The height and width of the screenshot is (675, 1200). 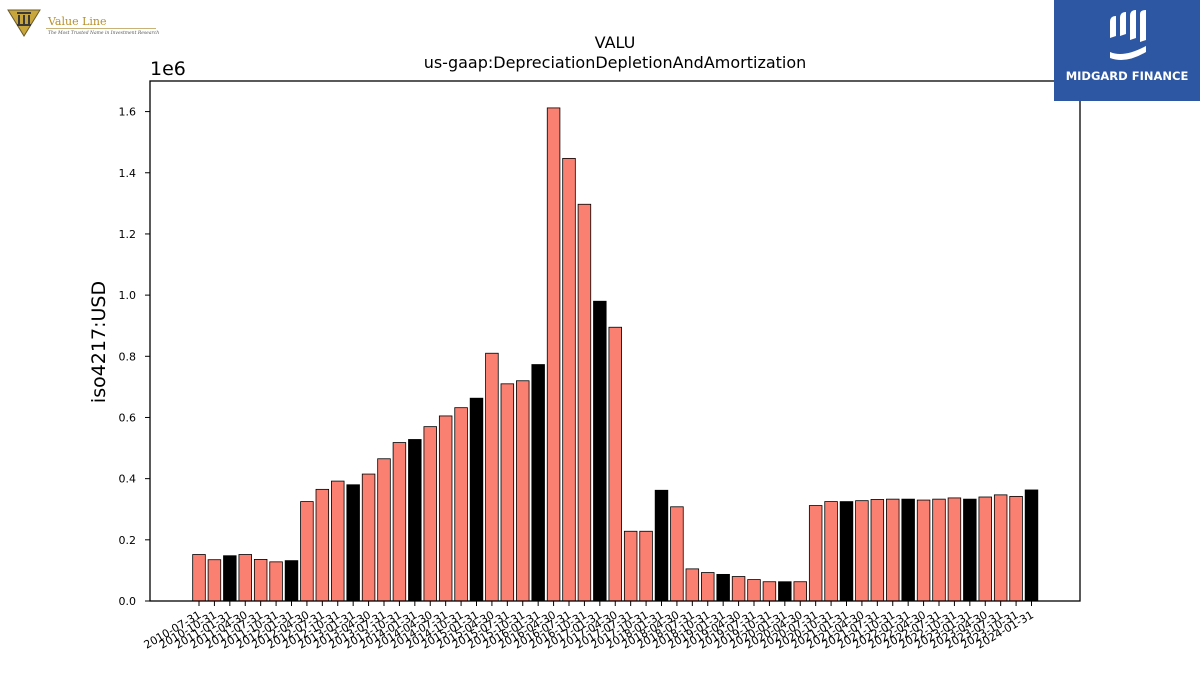 What do you see at coordinates (128, 601) in the screenshot?
I see `y-tick-label: 0.0` at bounding box center [128, 601].